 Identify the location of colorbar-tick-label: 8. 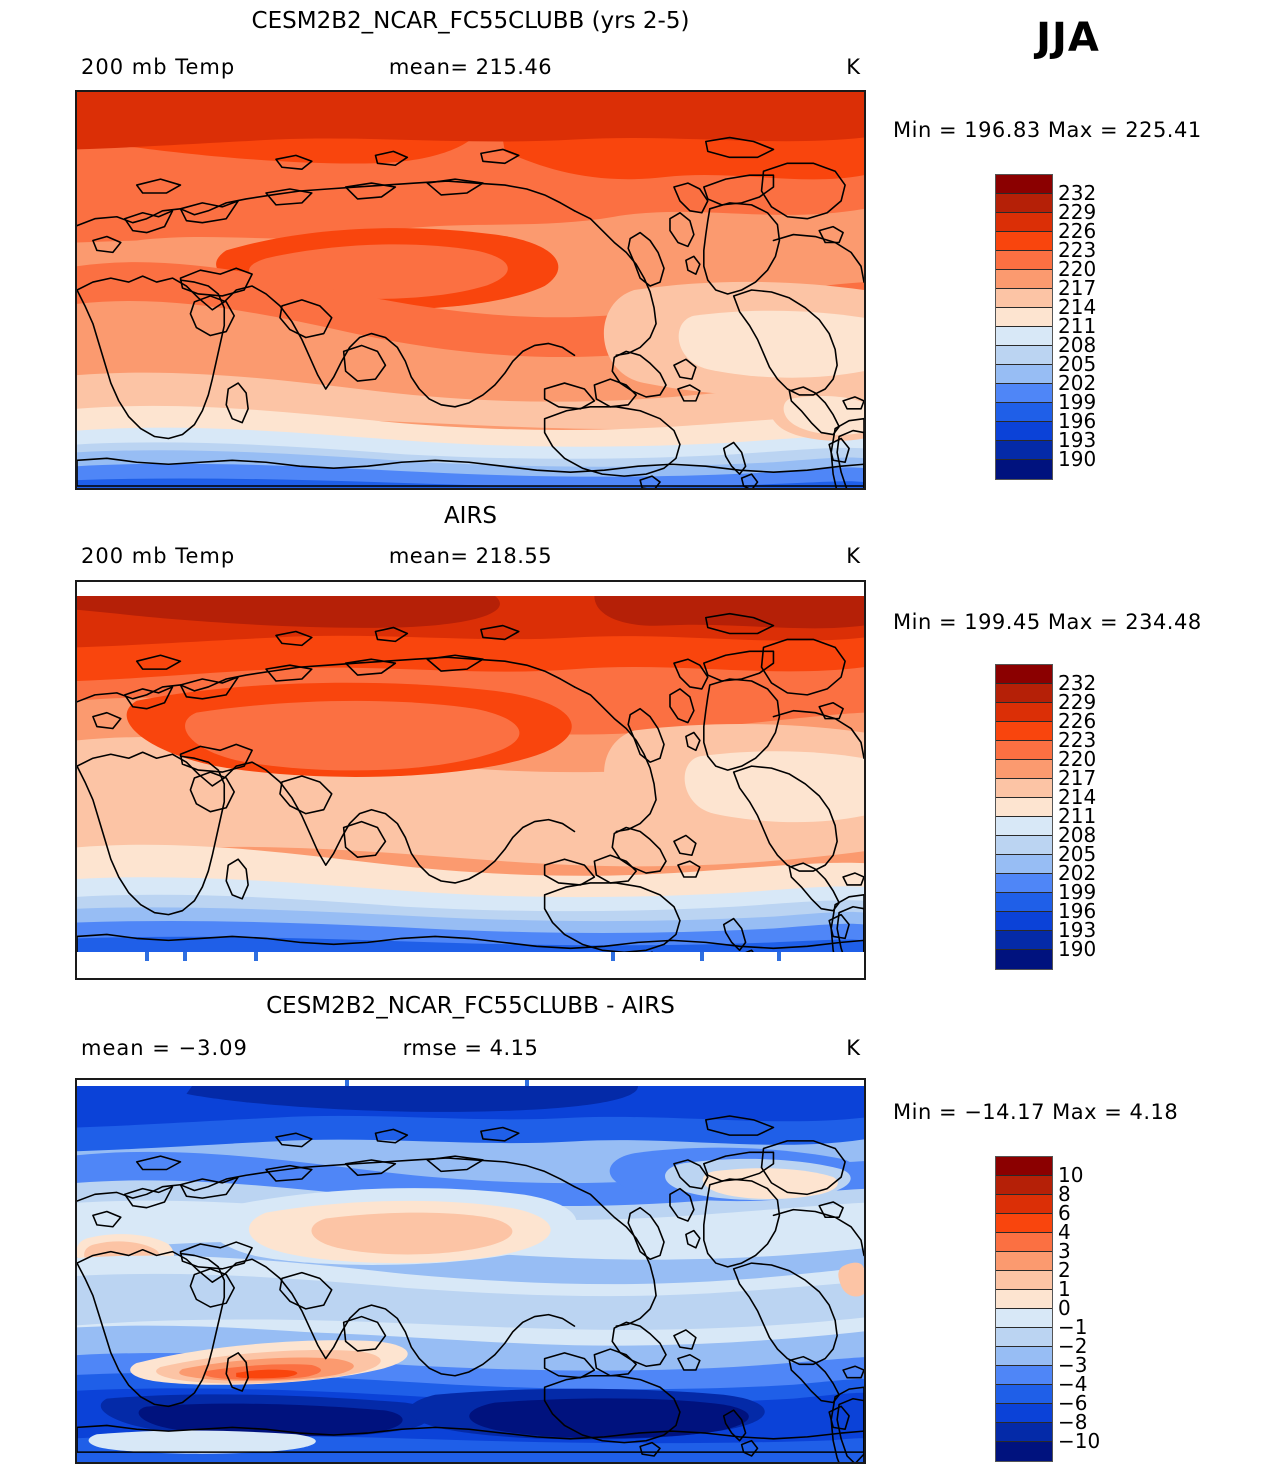
(1064, 1194).